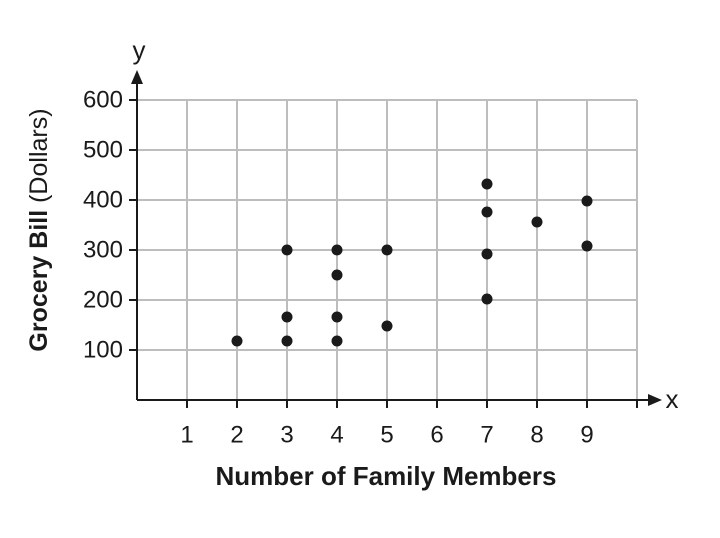 The width and height of the screenshot is (720, 538). I want to click on y-tick-label: 500, so click(103, 149).